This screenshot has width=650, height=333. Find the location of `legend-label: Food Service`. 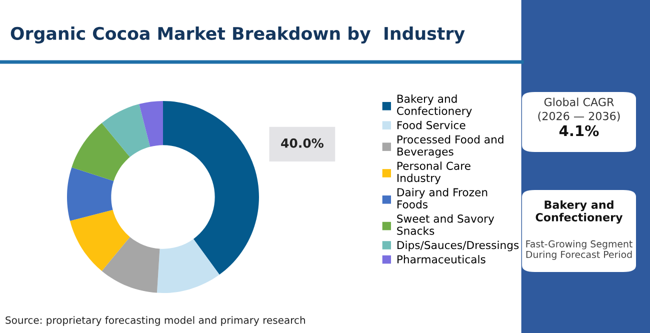

legend-label: Food Service is located at coordinates (431, 125).